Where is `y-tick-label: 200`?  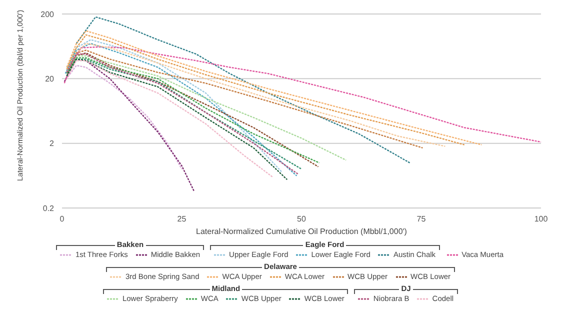 y-tick-label: 200 is located at coordinates (47, 14).